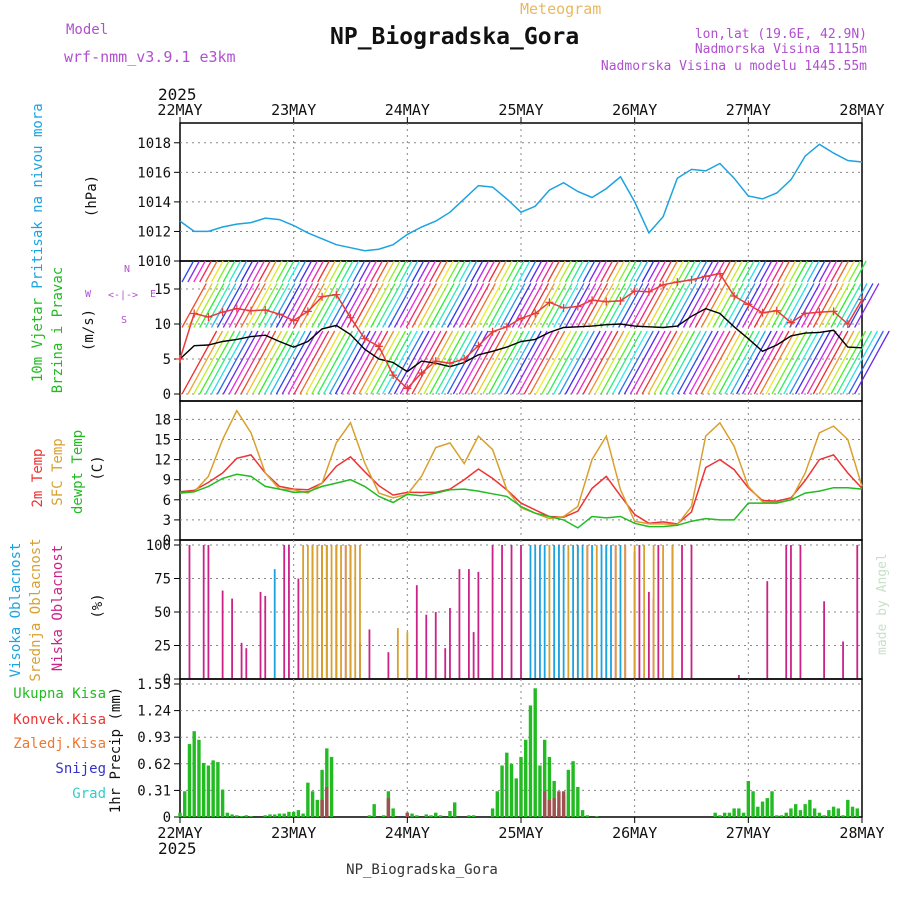 The height and width of the screenshot is (900, 900). What do you see at coordinates (167, 501) in the screenshot?
I see `y-tick-label: 6` at bounding box center [167, 501].